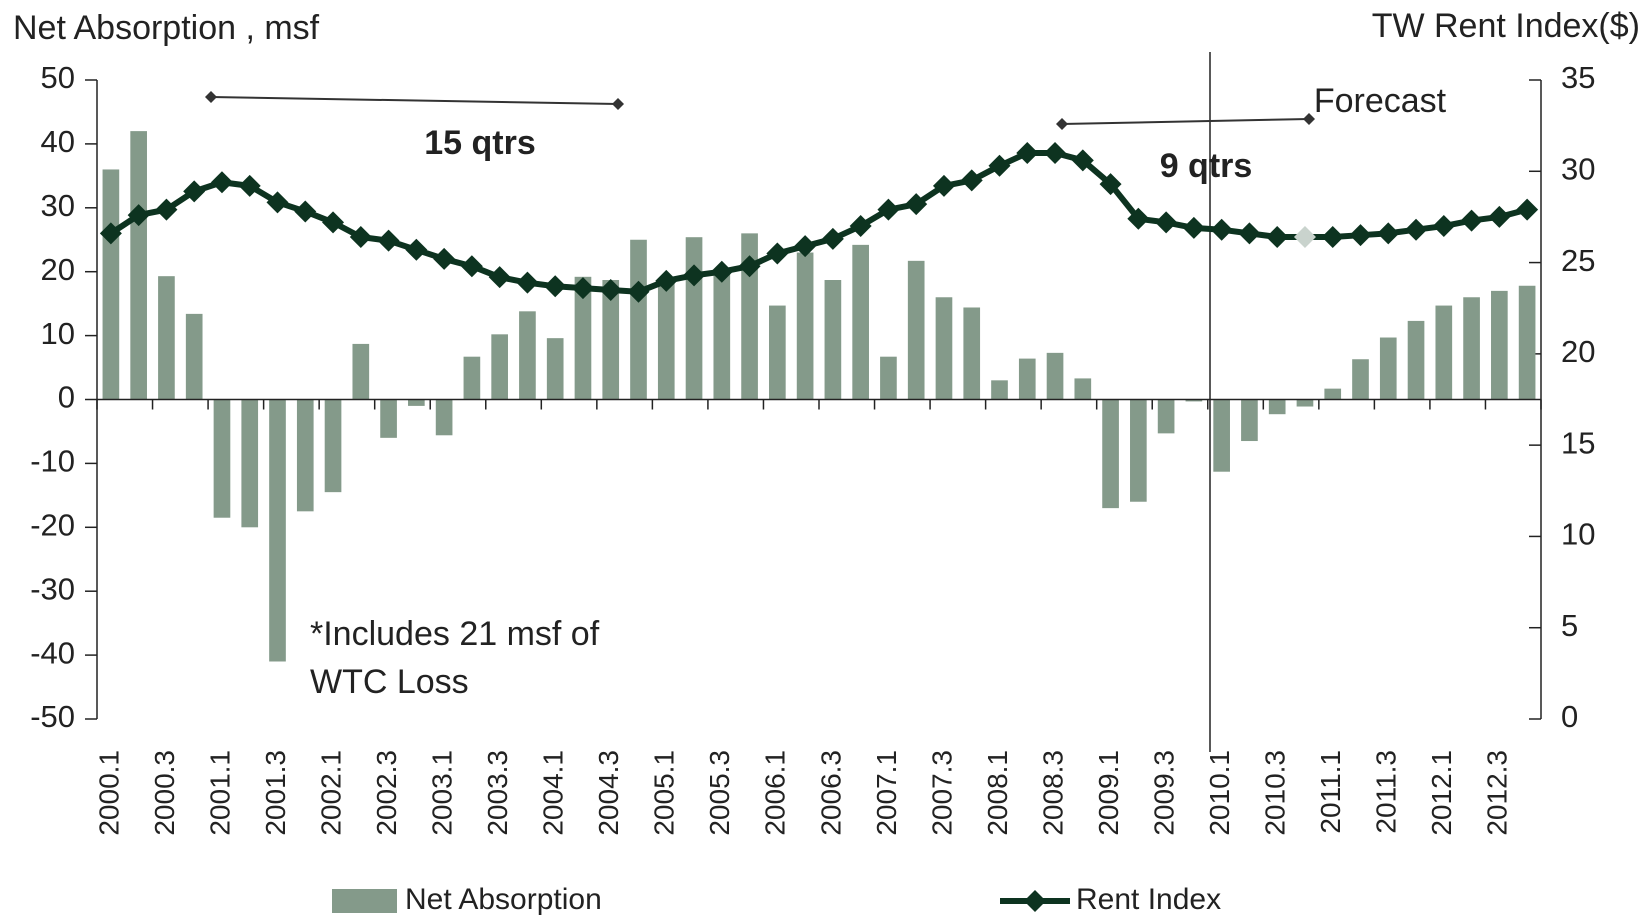 This screenshot has width=1647, height=919. I want to click on x-tick-label: 2009.3, so click(1164, 793).